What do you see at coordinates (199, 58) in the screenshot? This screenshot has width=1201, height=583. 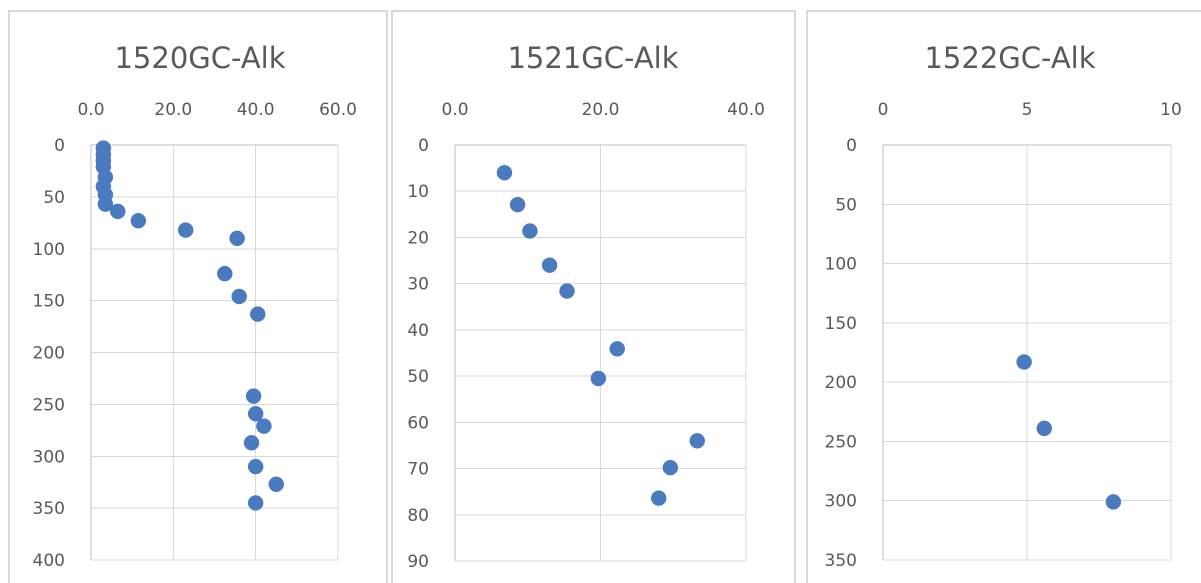 I see `chart-title: 1520GC-Alk` at bounding box center [199, 58].